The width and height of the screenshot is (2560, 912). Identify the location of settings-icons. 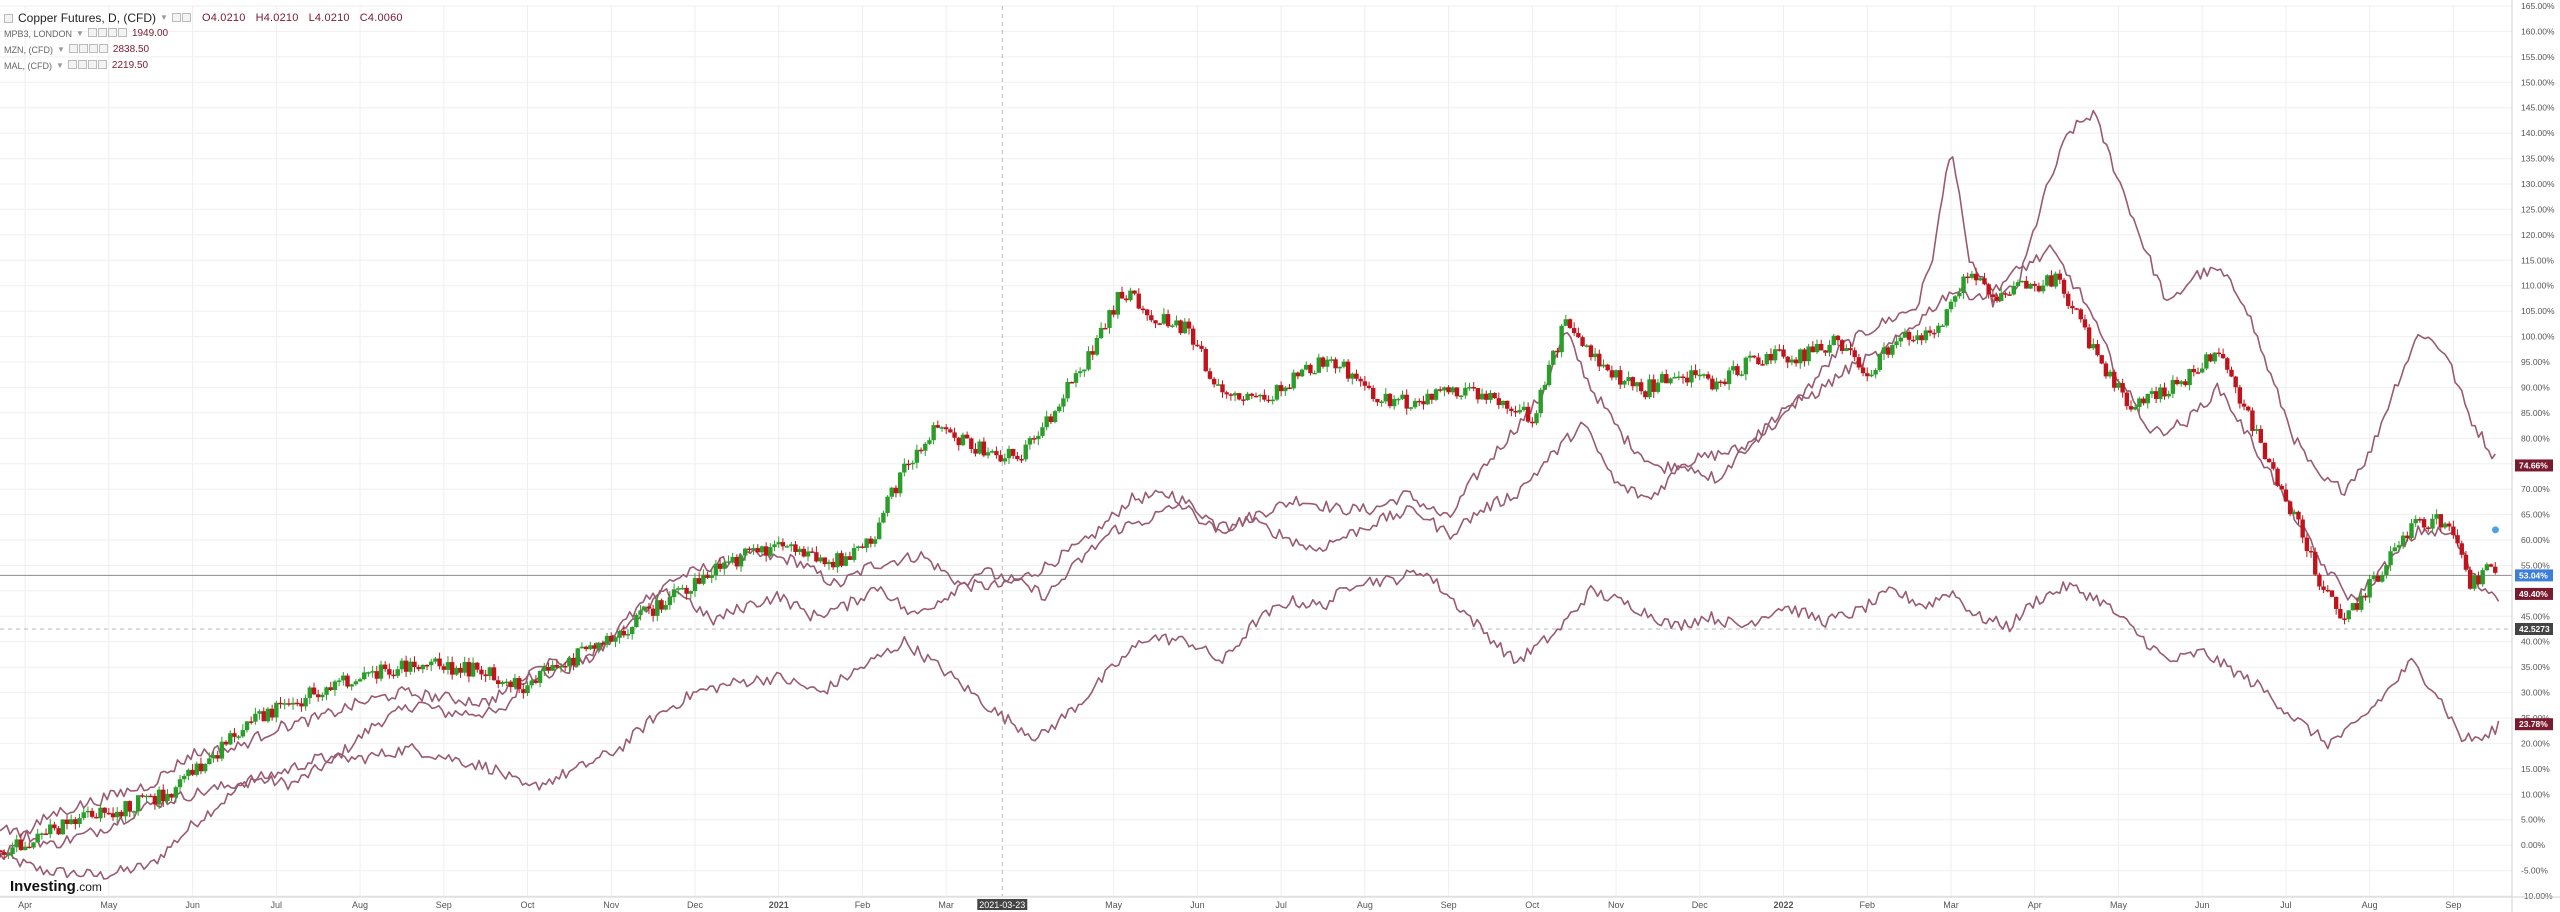
(181, 18).